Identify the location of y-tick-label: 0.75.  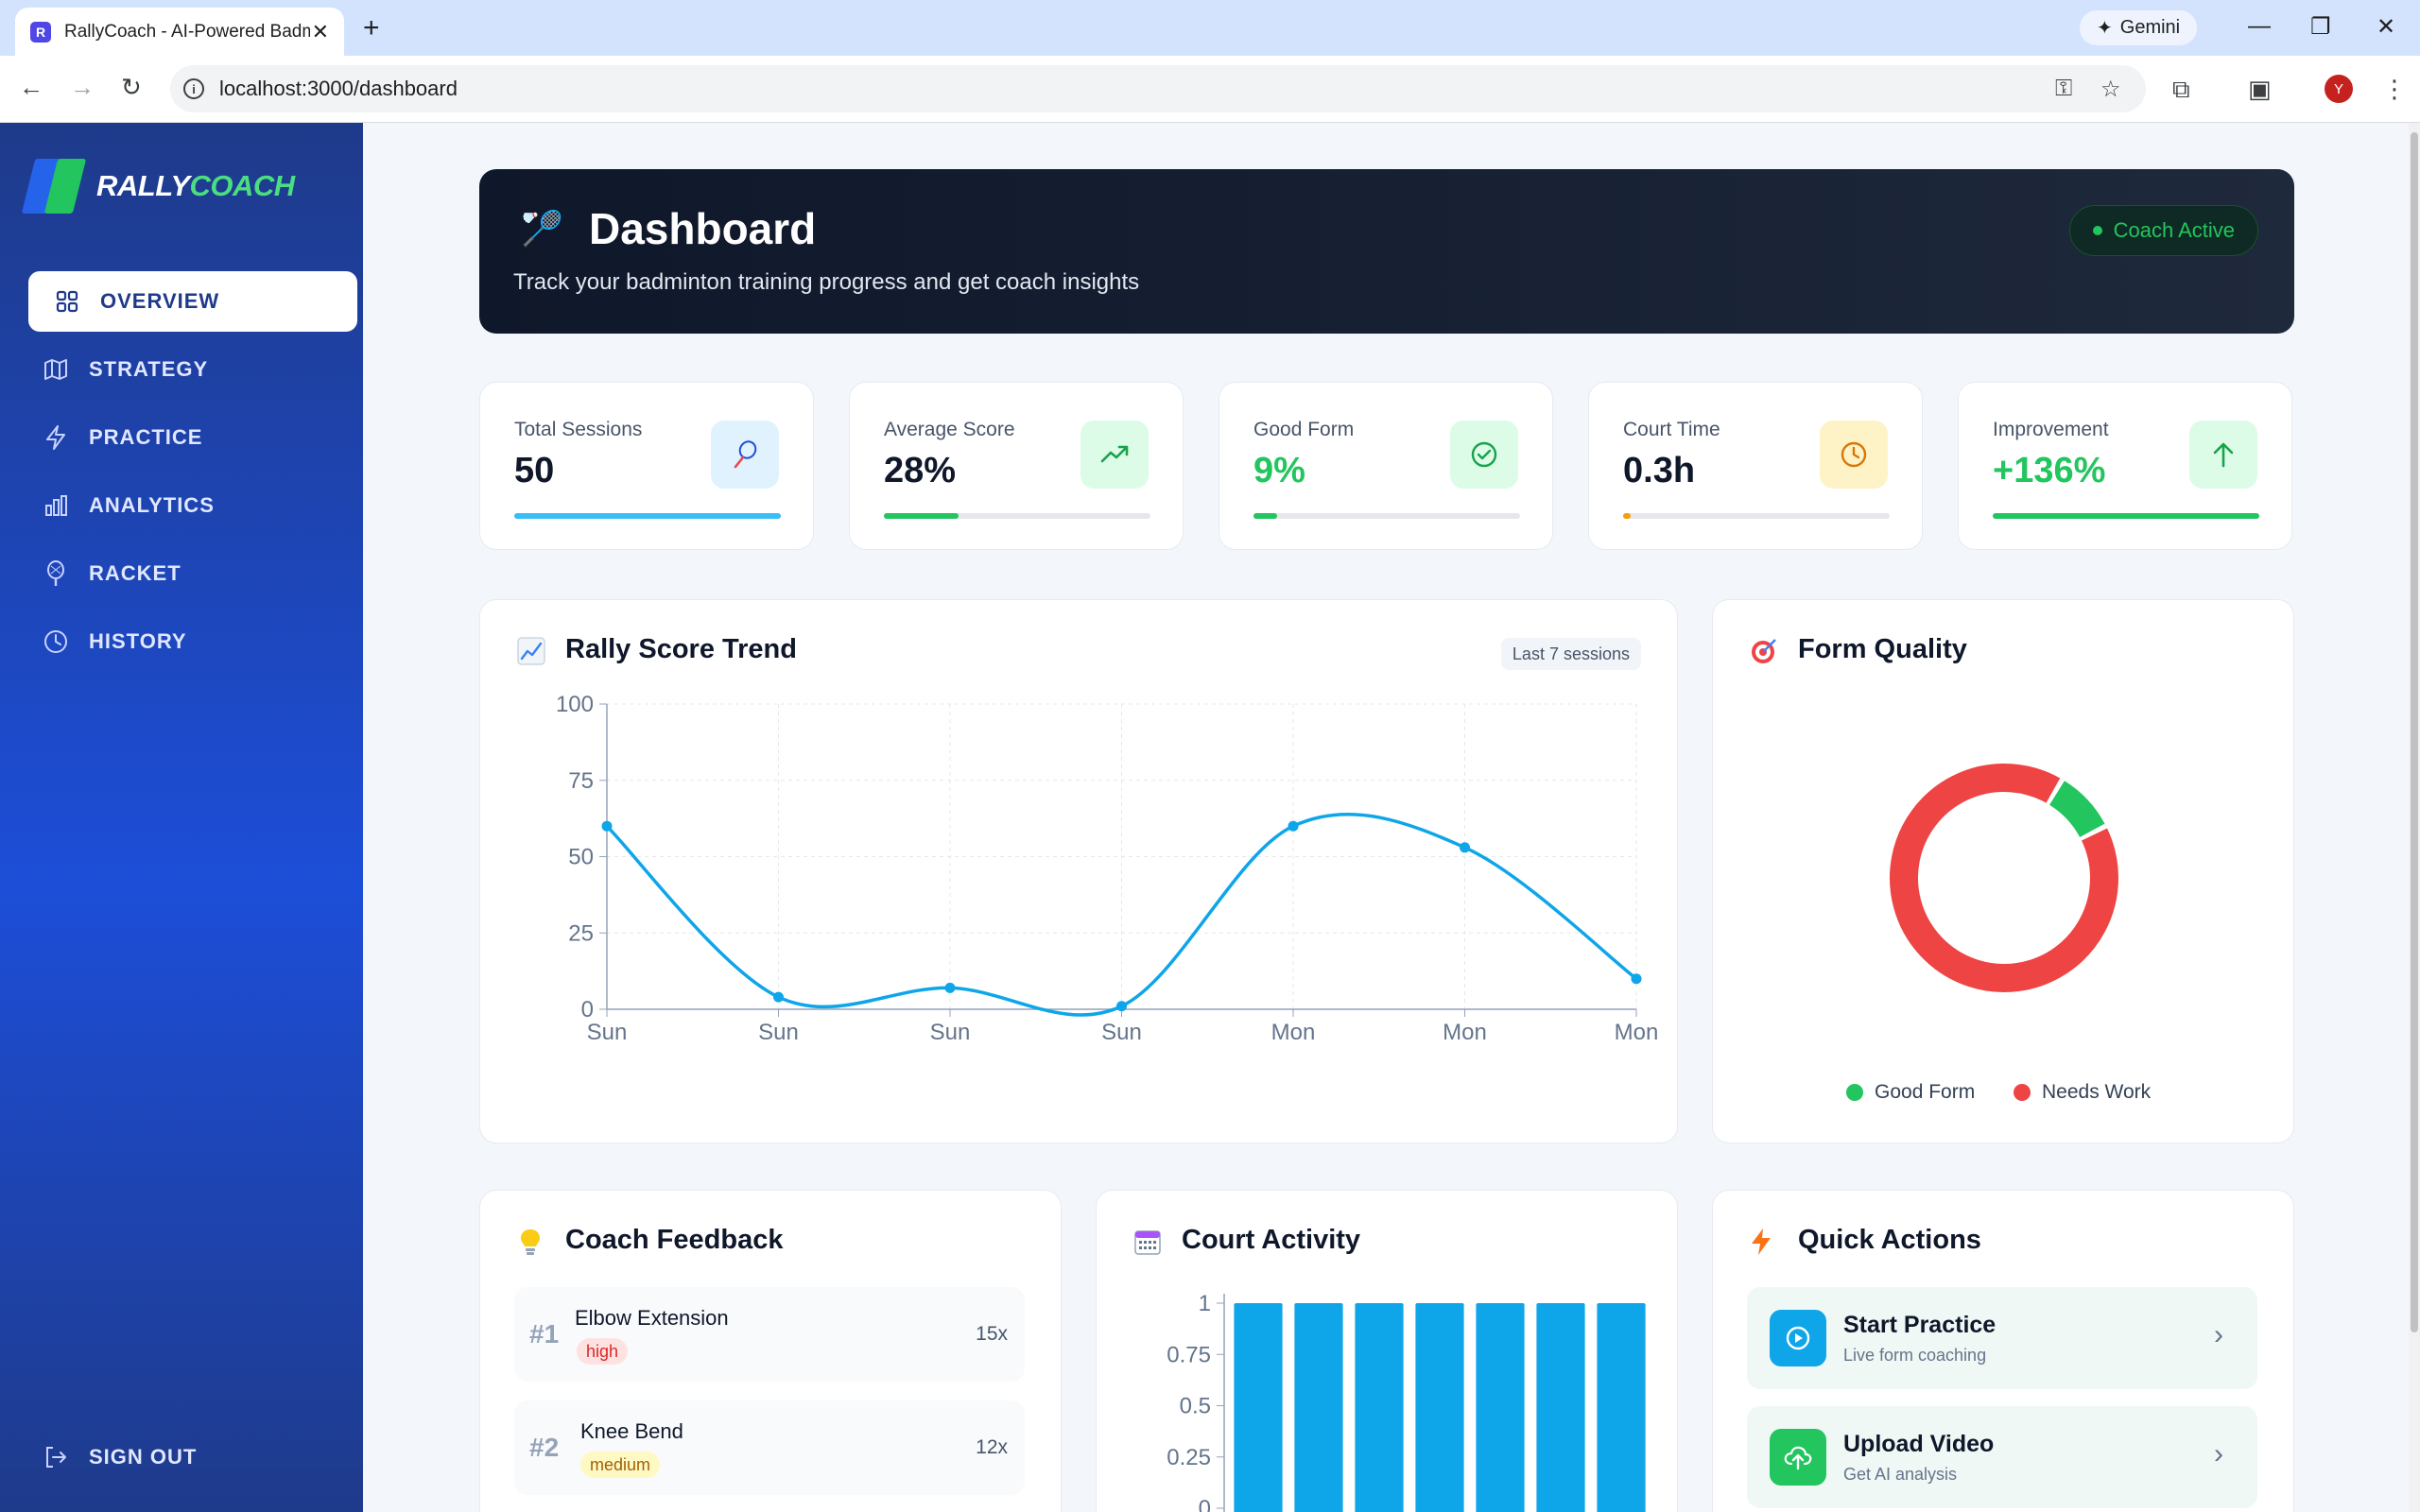
(1189, 1354).